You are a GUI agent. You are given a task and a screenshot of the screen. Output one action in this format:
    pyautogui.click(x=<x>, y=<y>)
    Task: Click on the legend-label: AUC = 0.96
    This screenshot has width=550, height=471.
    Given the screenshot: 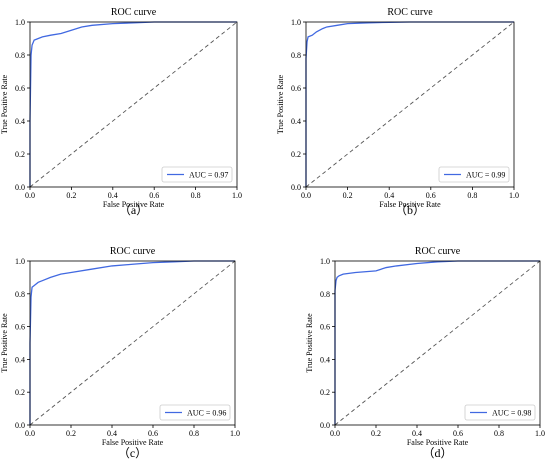 What is the action you would take?
    pyautogui.click(x=206, y=413)
    